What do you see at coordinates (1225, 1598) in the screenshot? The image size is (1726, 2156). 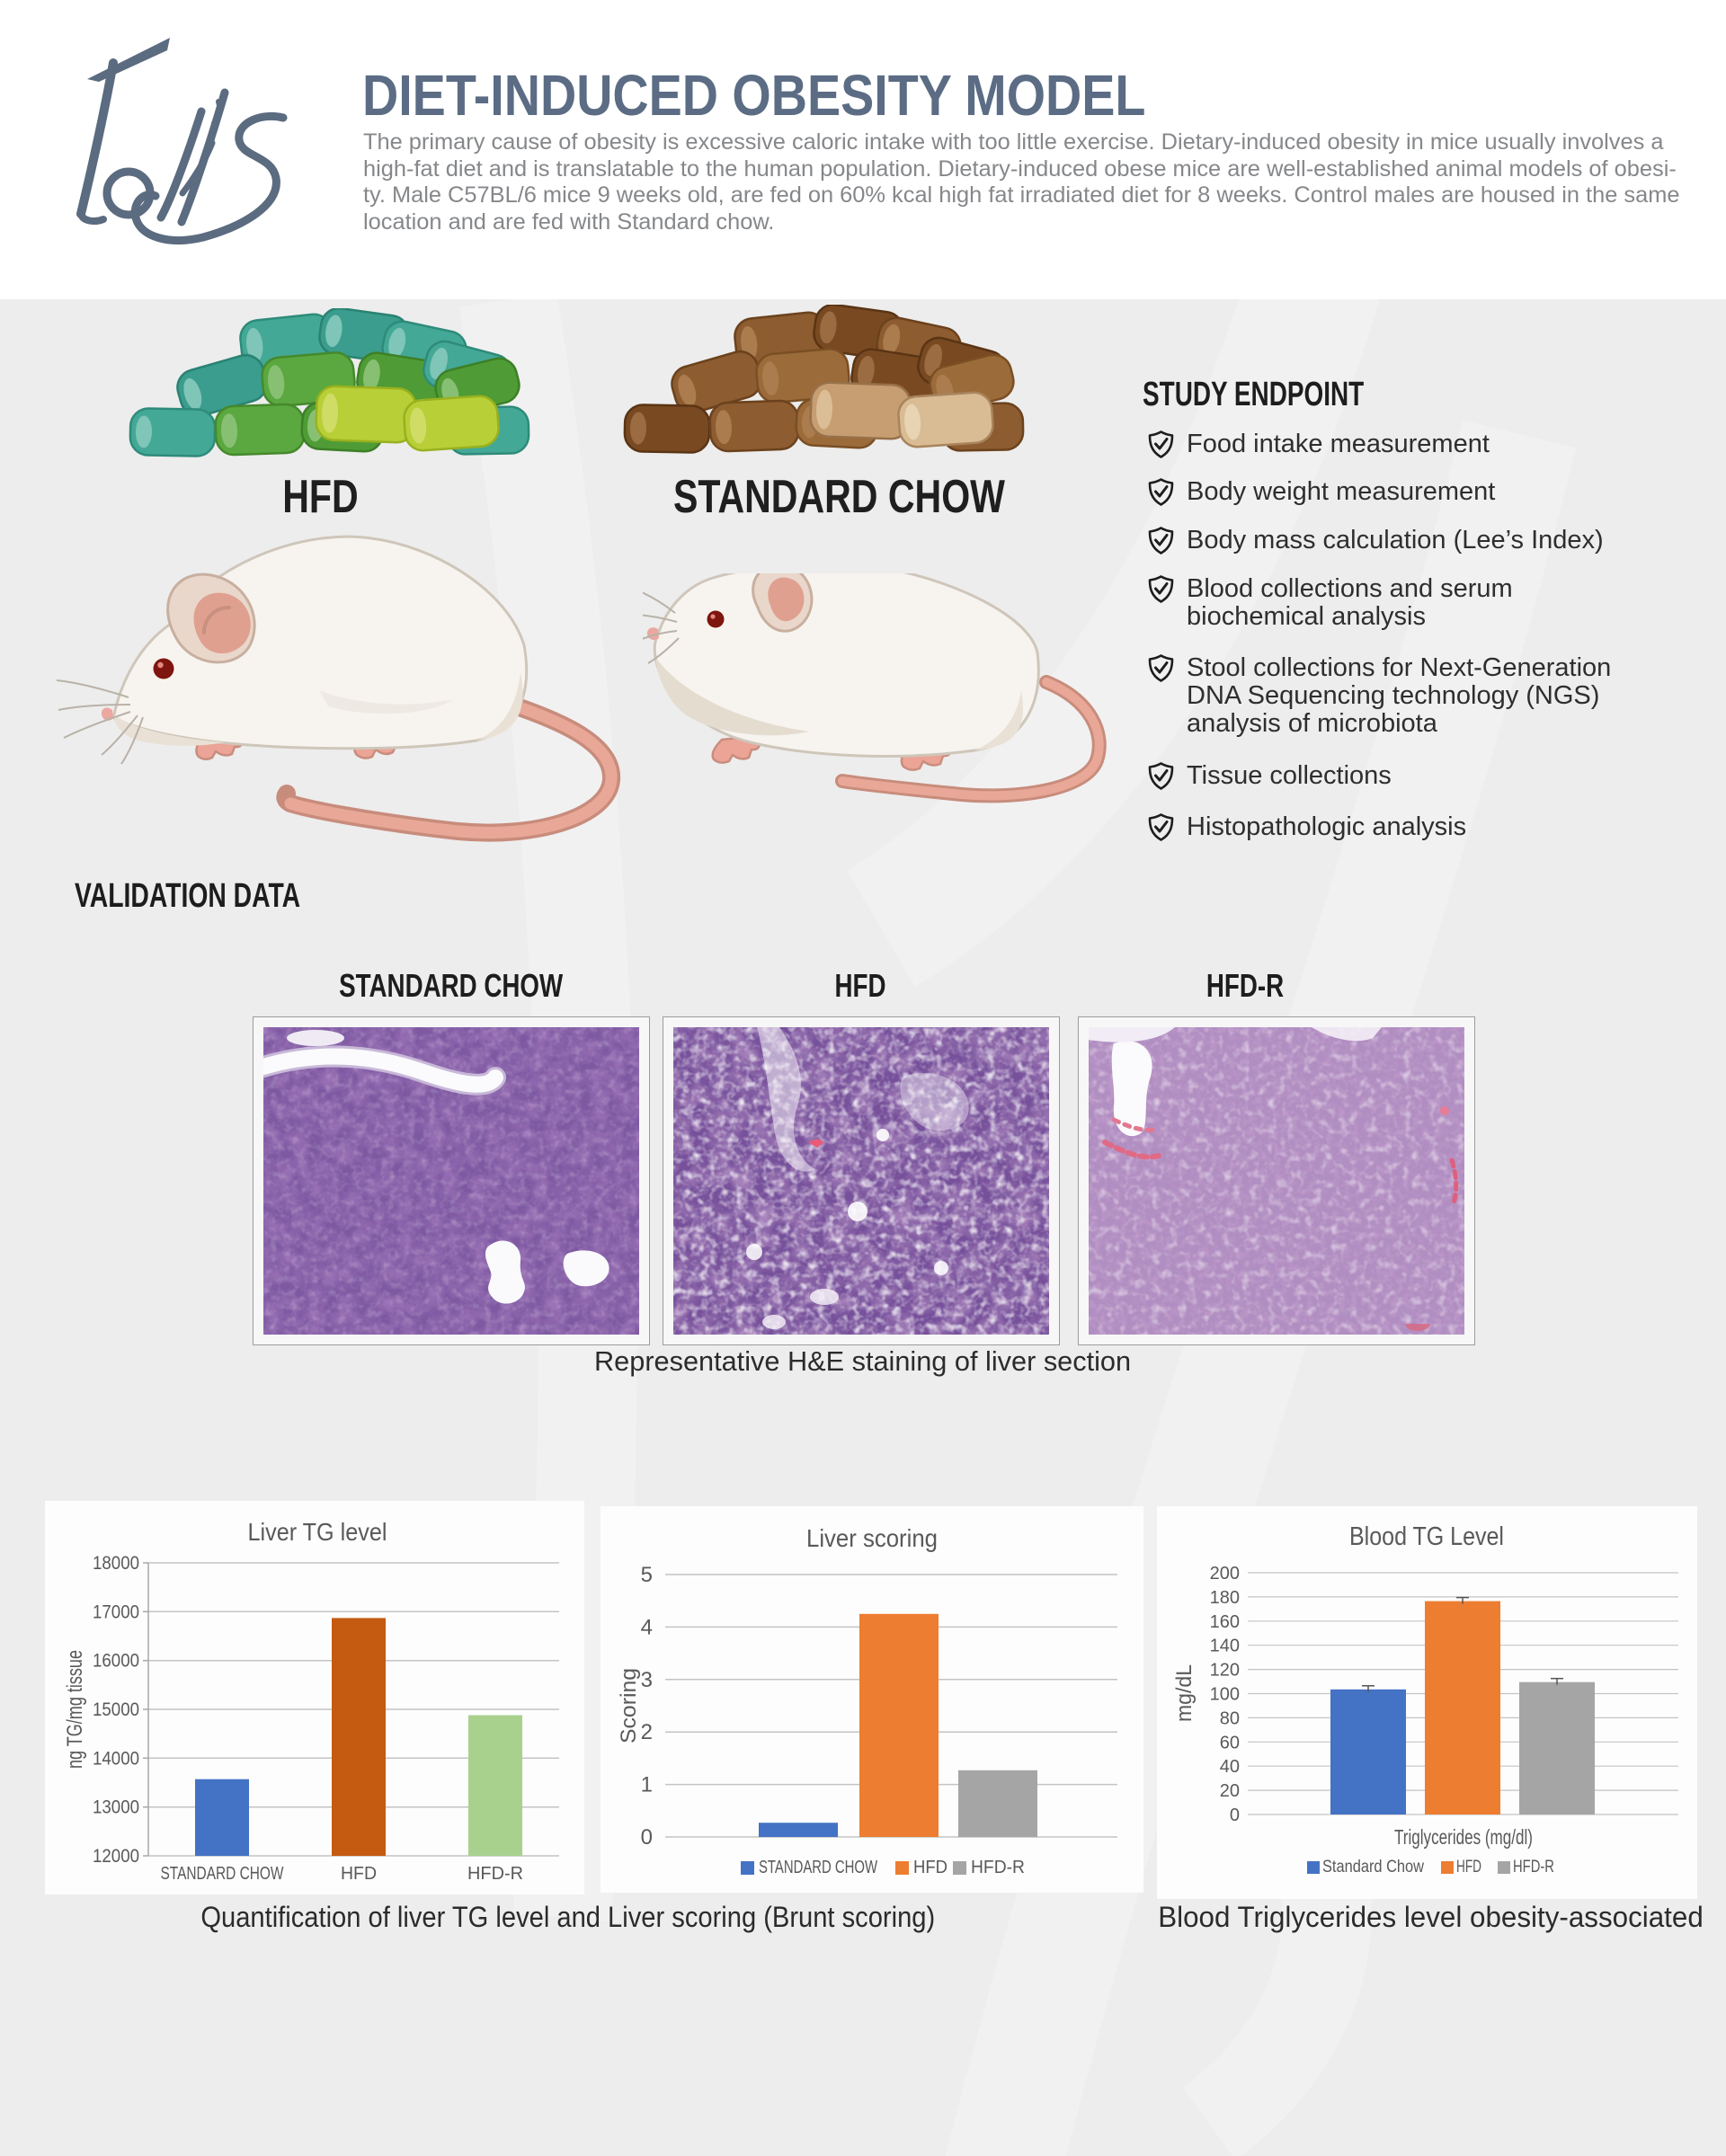 I see `svg-text: 180` at bounding box center [1225, 1598].